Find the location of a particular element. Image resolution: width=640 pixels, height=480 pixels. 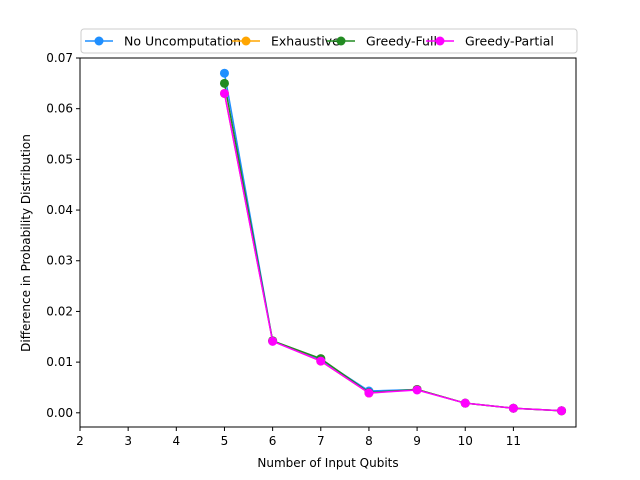

x-tick-label: 5 is located at coordinates (225, 441).